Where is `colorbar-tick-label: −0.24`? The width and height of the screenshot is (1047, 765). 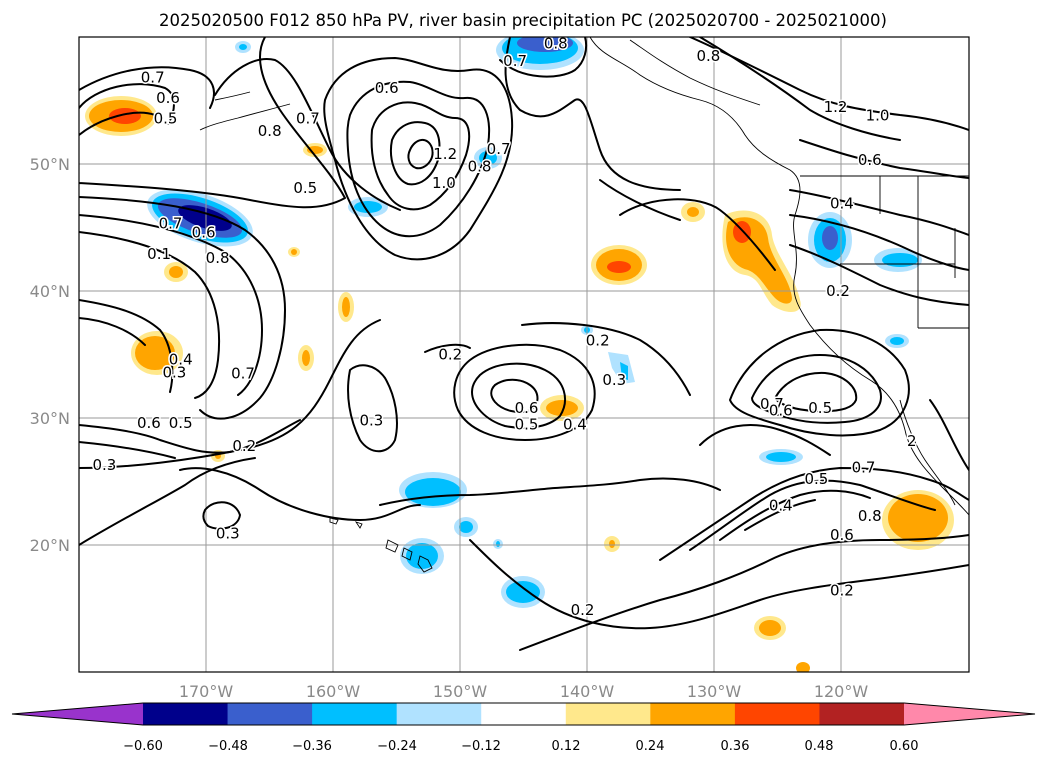
colorbar-tick-label: −0.24 is located at coordinates (397, 746).